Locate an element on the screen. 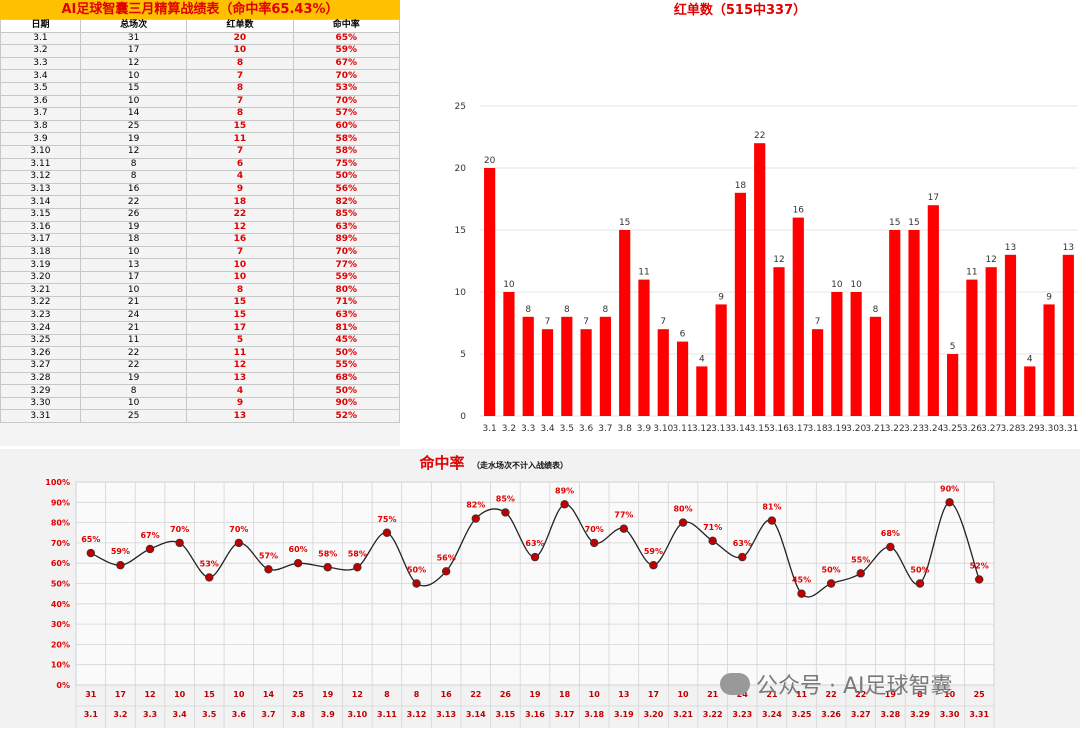 This screenshot has width=1080, height=732. line-xtick-label: 3.27 is located at coordinates (861, 714).